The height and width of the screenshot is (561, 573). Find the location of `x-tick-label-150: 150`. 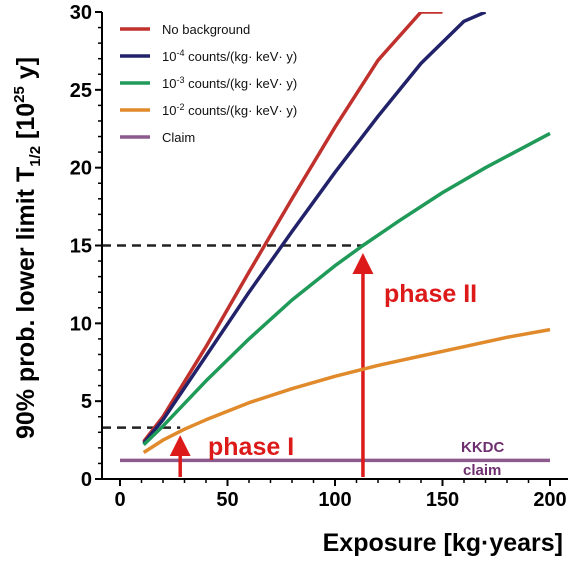

x-tick-label-150: 150 is located at coordinates (442, 500).